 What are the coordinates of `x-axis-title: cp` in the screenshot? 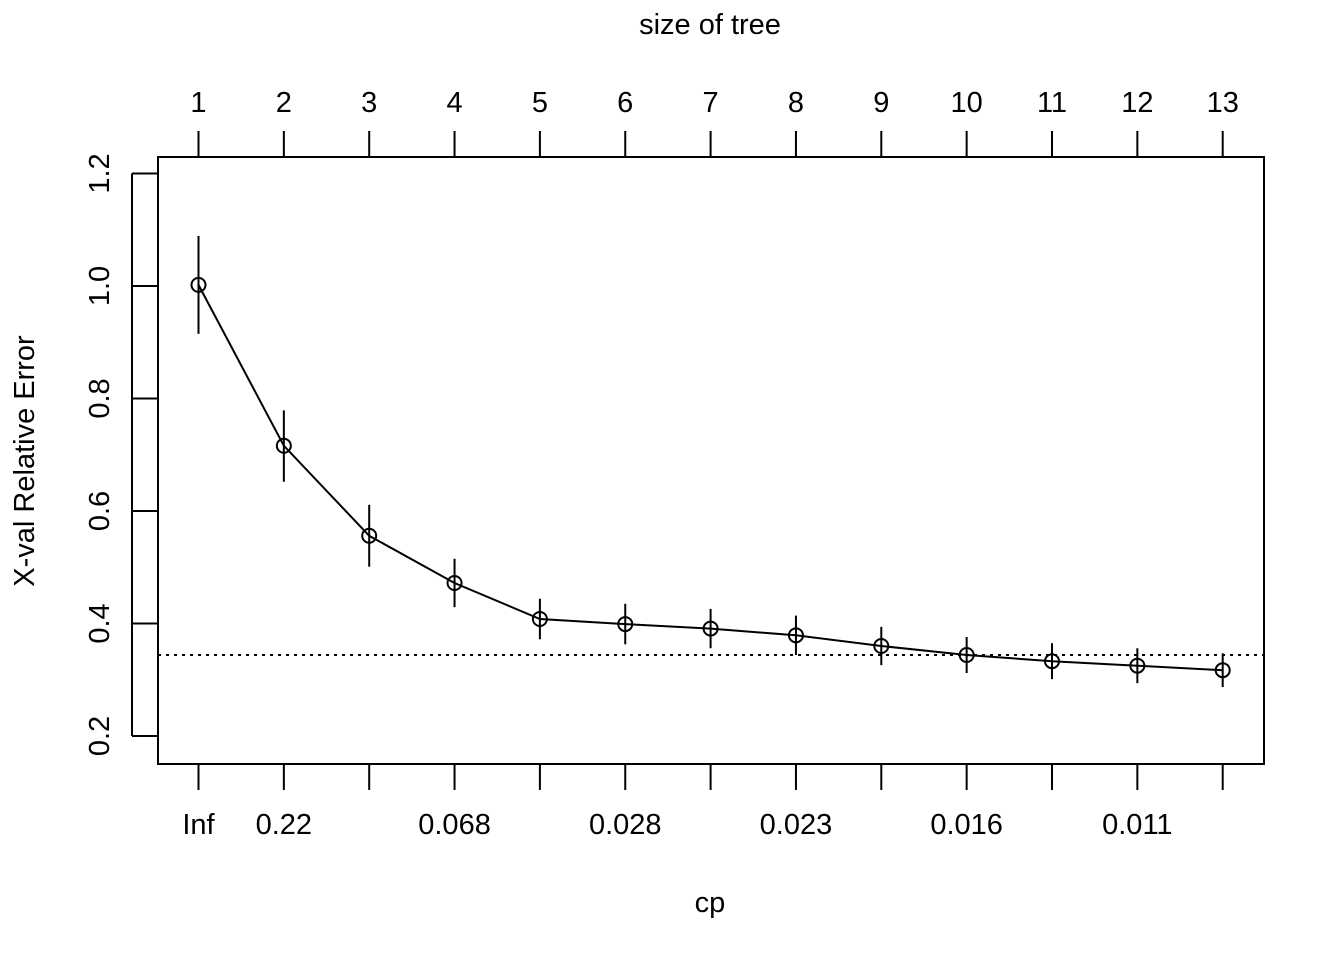 It's located at (710, 903).